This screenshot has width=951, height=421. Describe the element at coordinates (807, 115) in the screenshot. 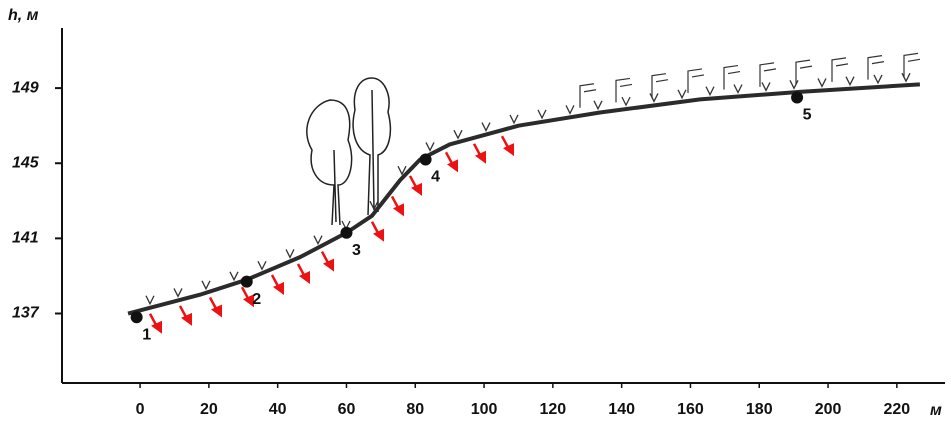

I see `station-label: 5` at that location.